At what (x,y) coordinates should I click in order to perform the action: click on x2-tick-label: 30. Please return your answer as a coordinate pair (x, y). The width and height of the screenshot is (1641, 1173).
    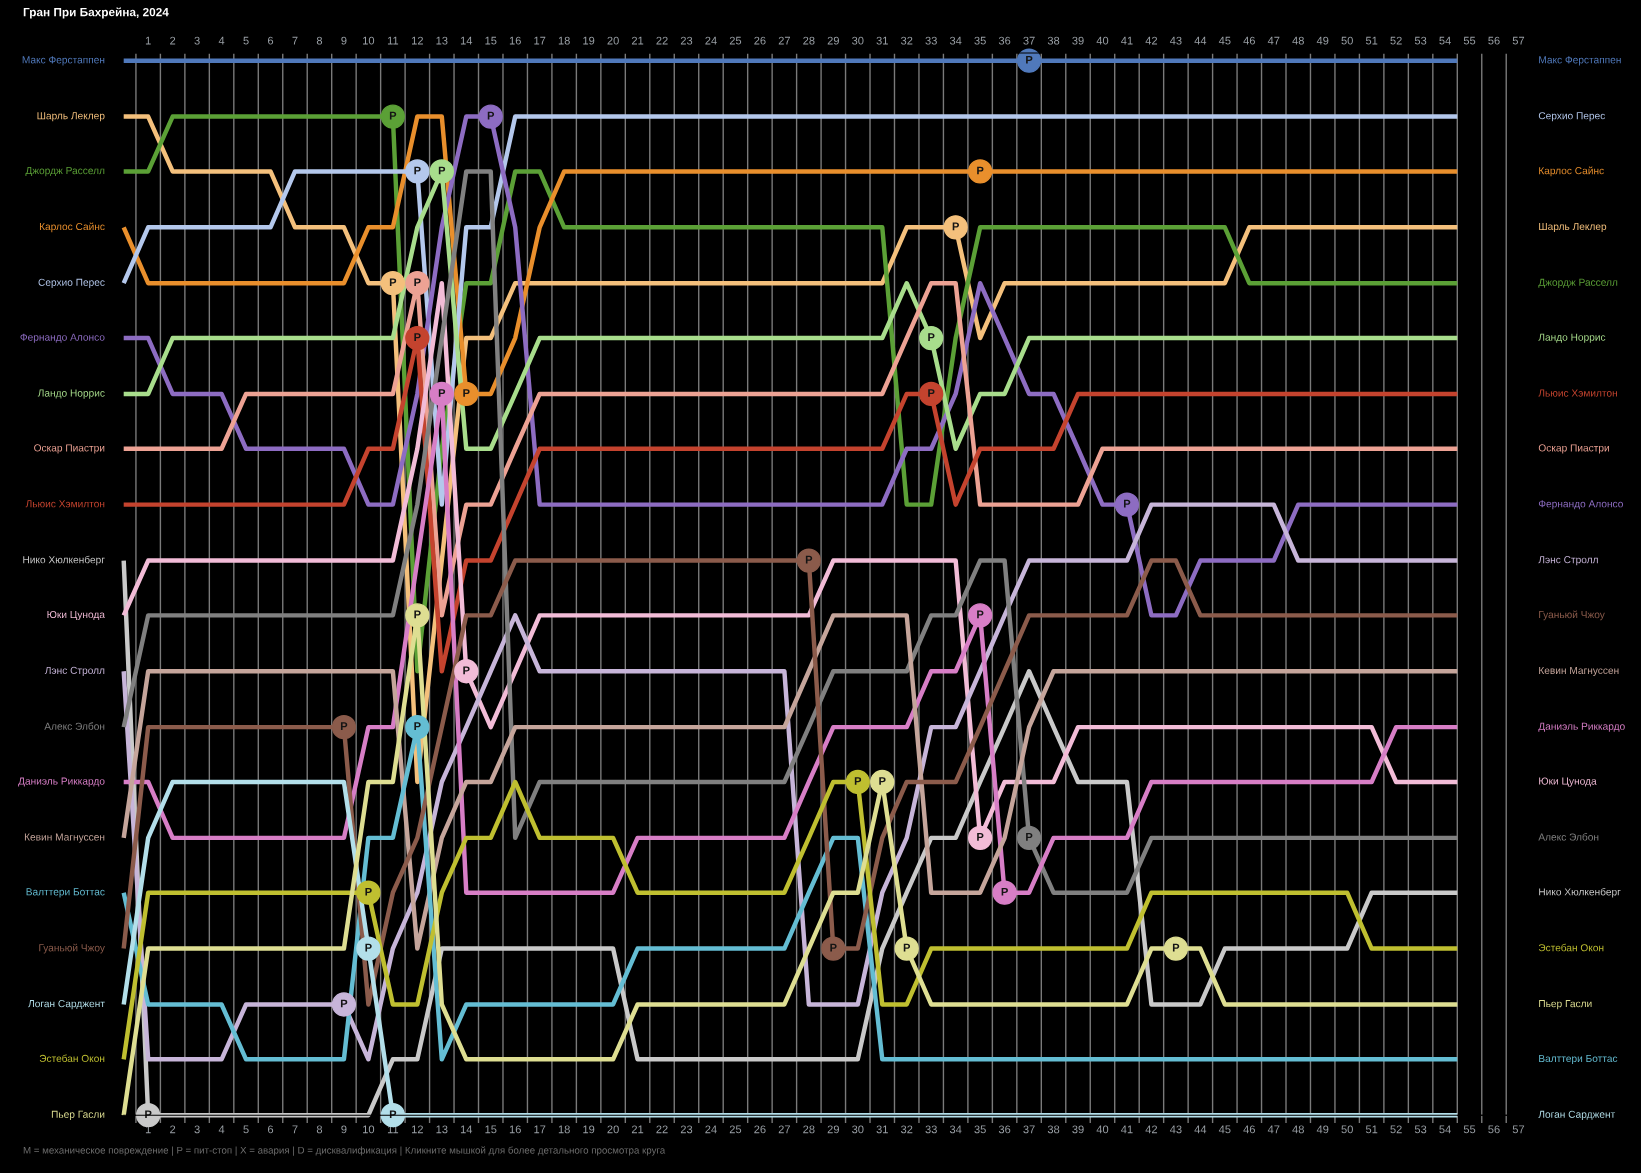
    Looking at the image, I should click on (858, 40).